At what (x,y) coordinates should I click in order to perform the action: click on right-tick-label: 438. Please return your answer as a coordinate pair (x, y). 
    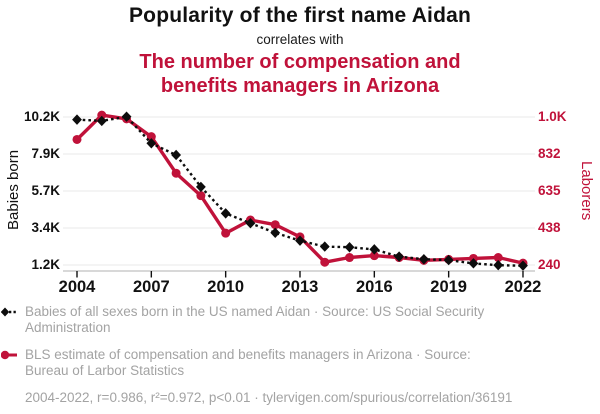
    Looking at the image, I should click on (549, 227).